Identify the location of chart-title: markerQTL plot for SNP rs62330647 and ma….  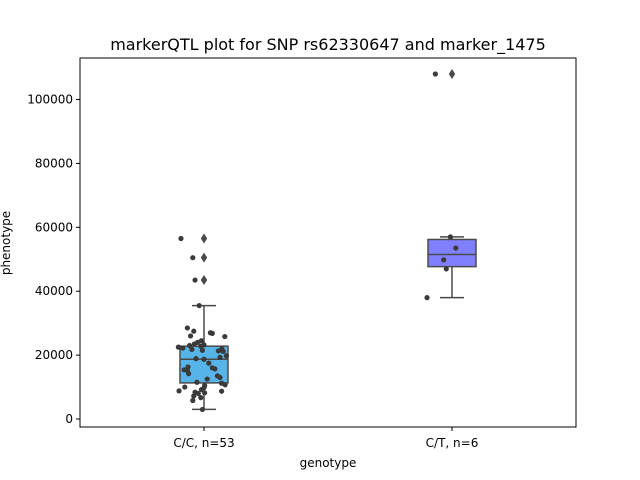
(328, 45).